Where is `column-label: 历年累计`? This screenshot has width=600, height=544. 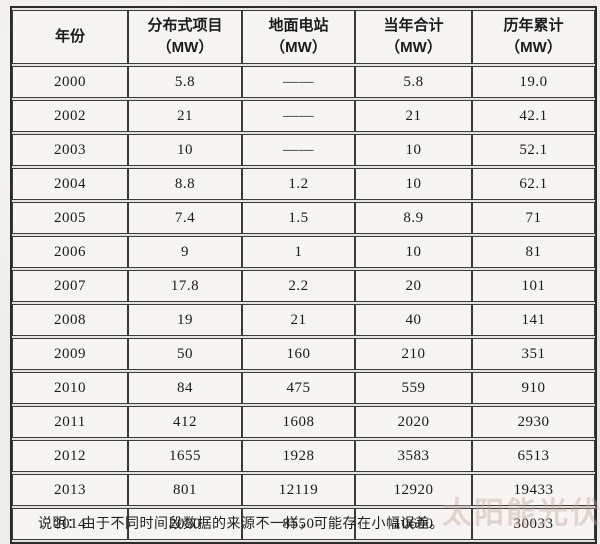
column-label: 历年累计 is located at coordinates (533, 26).